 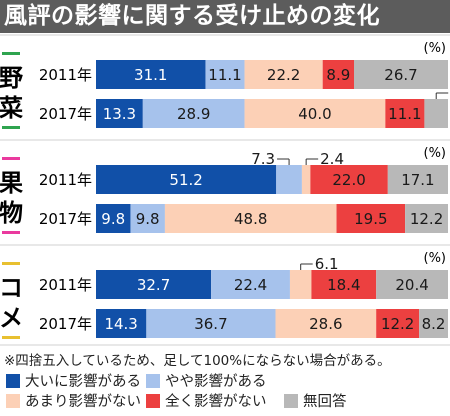 I want to click on data-label-callout: 2.4, so click(x=332, y=159).